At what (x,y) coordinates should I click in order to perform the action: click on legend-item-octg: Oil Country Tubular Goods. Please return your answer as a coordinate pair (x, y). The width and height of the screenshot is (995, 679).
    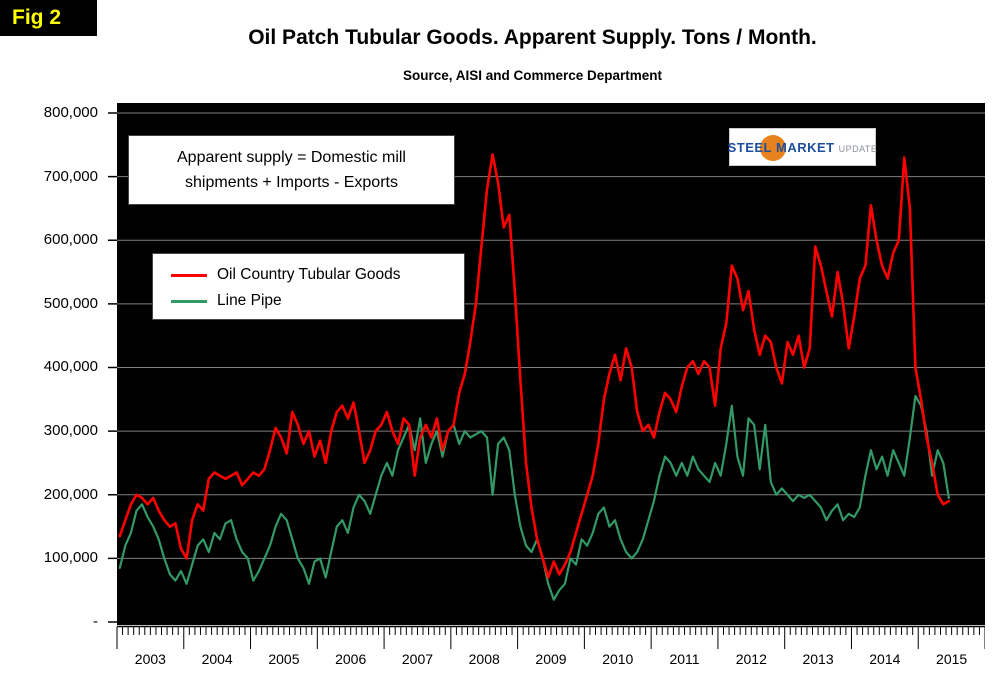
    Looking at the image, I should click on (317, 275).